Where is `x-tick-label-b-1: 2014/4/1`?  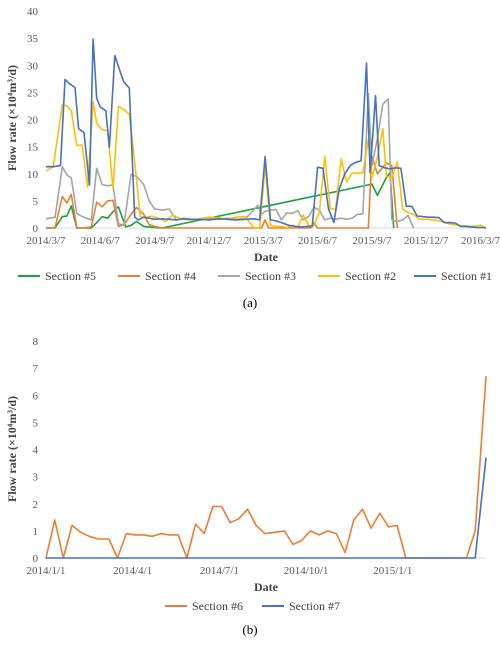 x-tick-label-b-1: 2014/4/1 is located at coordinates (132, 571).